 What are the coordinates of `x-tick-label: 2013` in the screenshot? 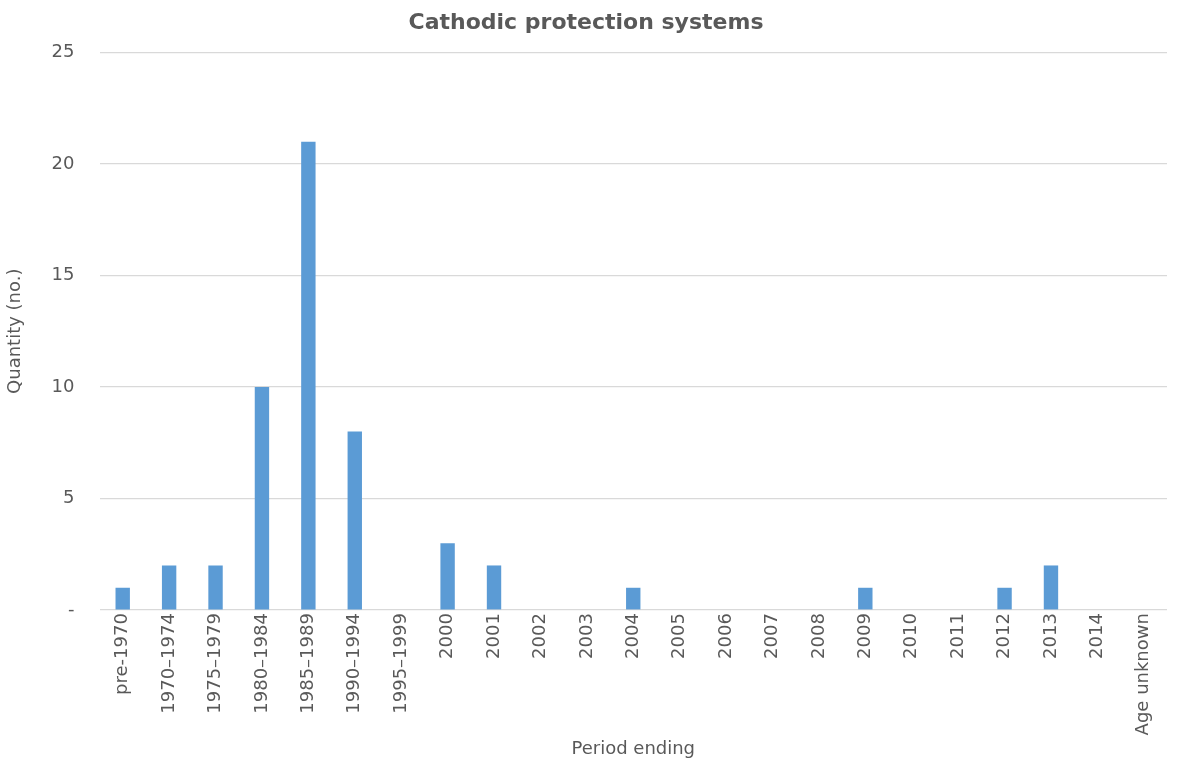 It's located at (1049, 636).